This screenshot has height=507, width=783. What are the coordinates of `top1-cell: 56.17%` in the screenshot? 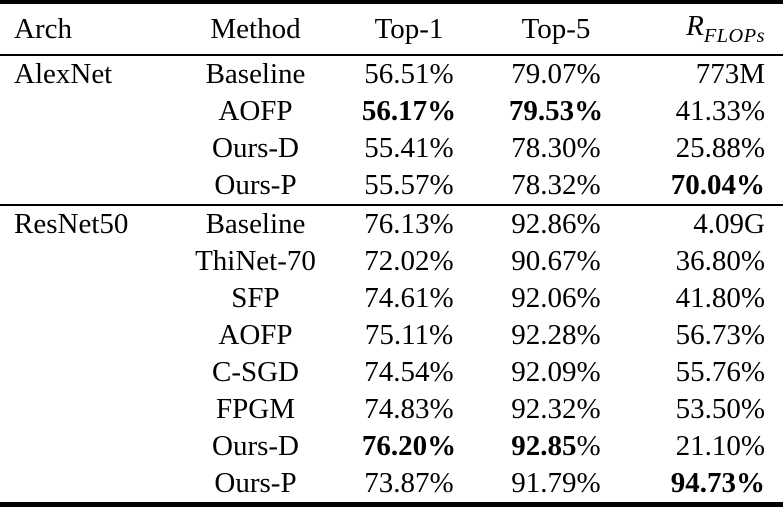 It's located at (409, 111).